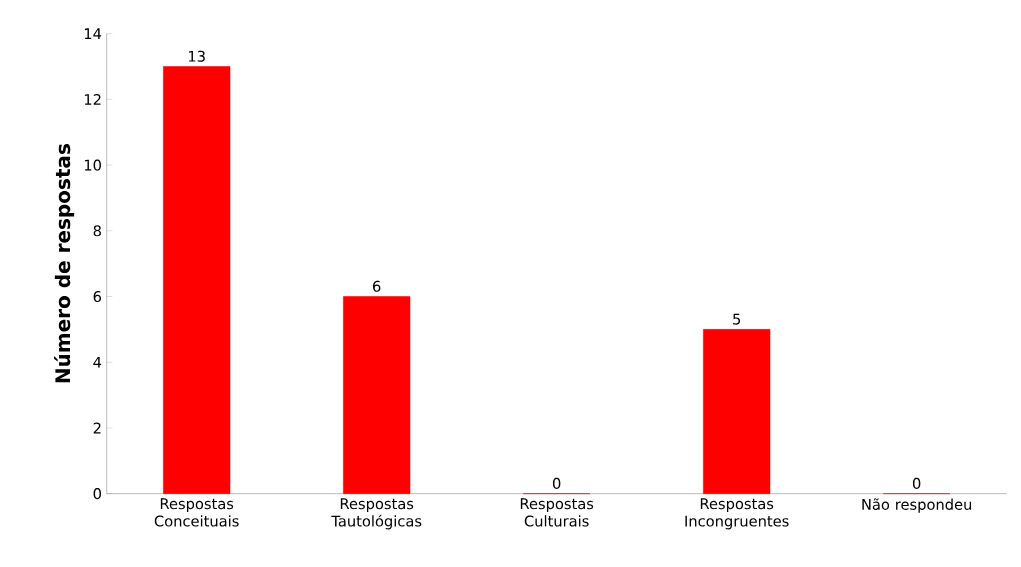 Image resolution: width=1021 pixels, height=567 pixels. Describe the element at coordinates (92, 165) in the screenshot. I see `y-tick-label: 10` at that location.